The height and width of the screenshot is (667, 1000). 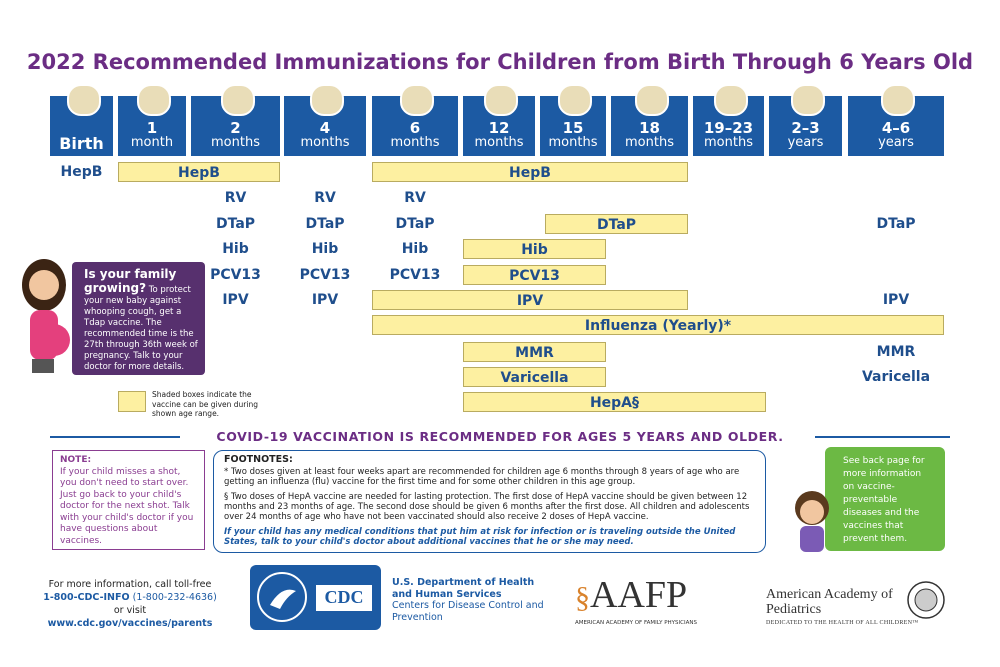 I want to click on age-column: 2 months, so click(x=235, y=120).